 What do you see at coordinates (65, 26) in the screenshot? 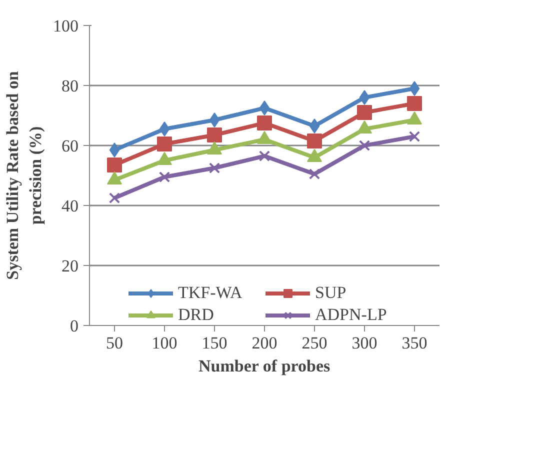
I see `y-tick-label: 100` at bounding box center [65, 26].